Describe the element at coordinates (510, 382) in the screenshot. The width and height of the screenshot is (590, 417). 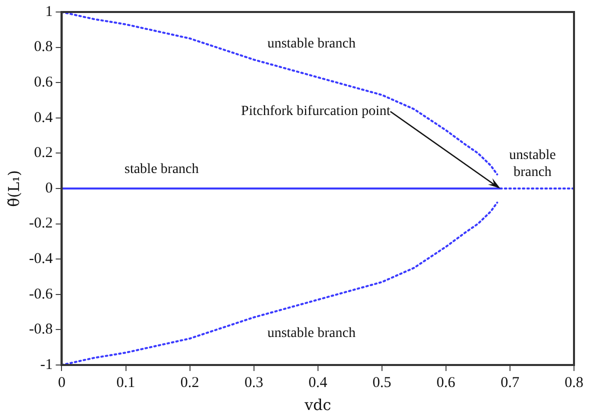
I see `x-tick-label: 0.7` at that location.